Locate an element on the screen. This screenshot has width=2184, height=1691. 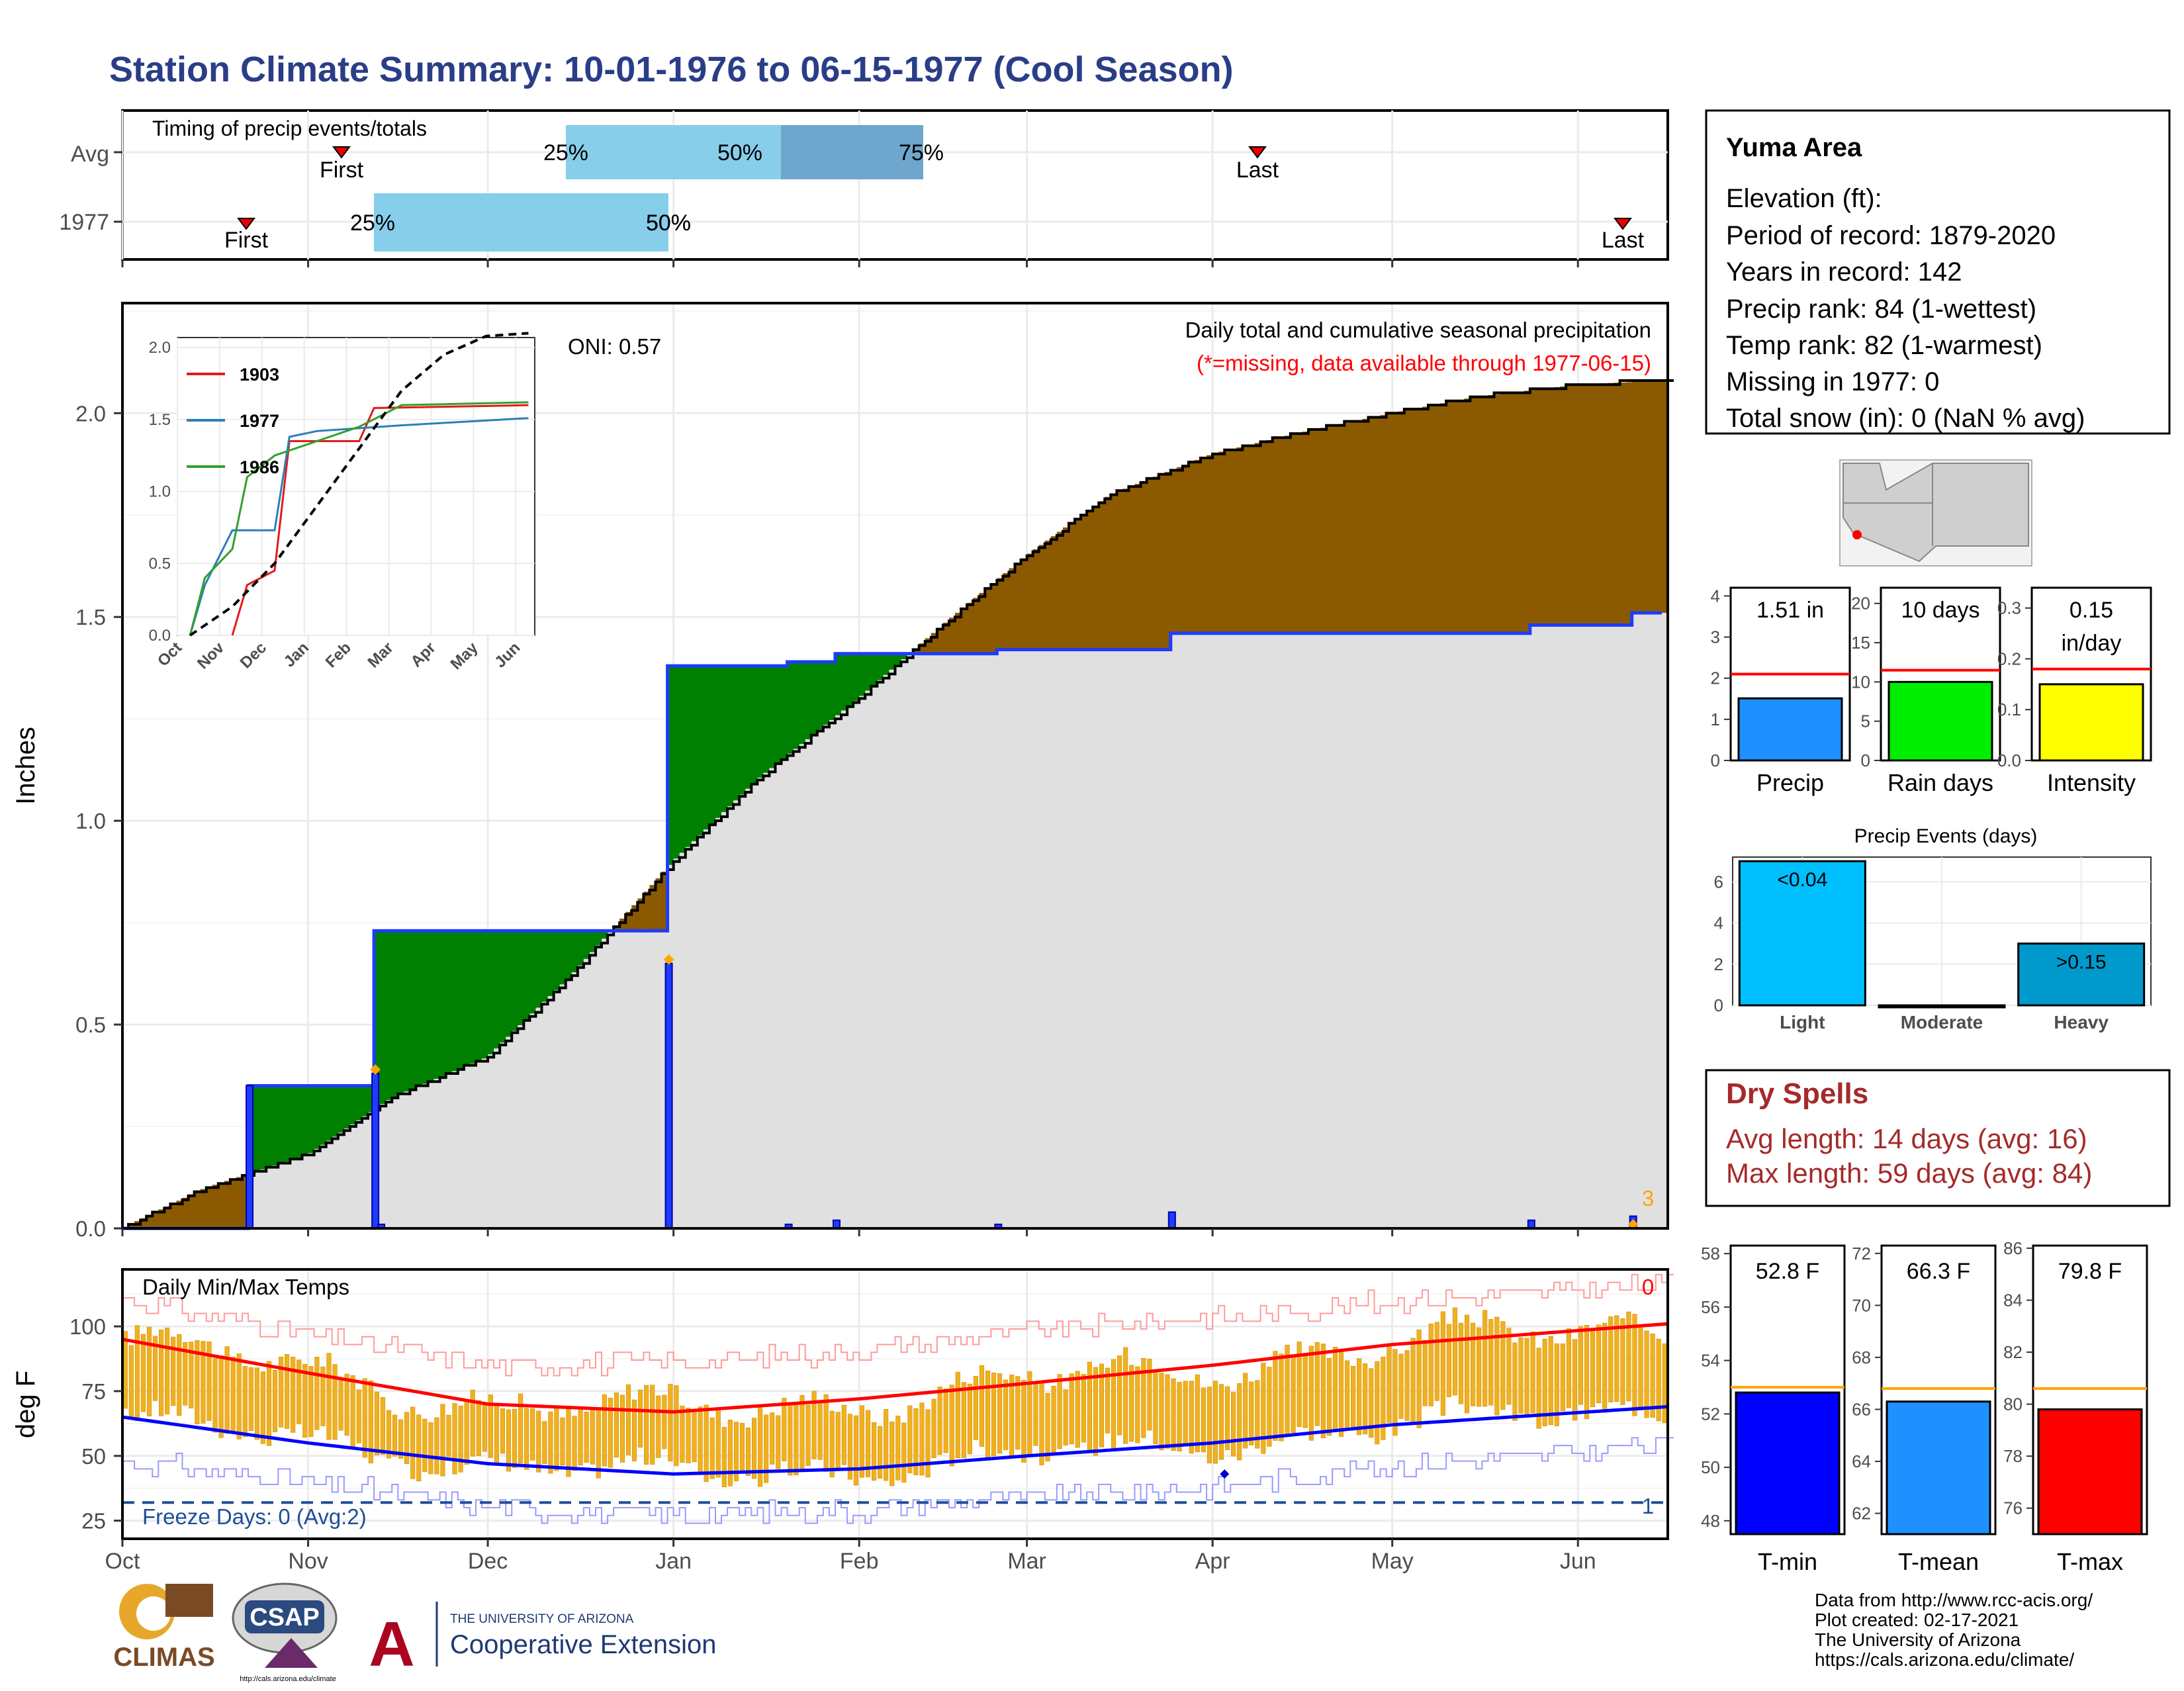
events-category-label: Heavy is located at coordinates (2081, 1022).